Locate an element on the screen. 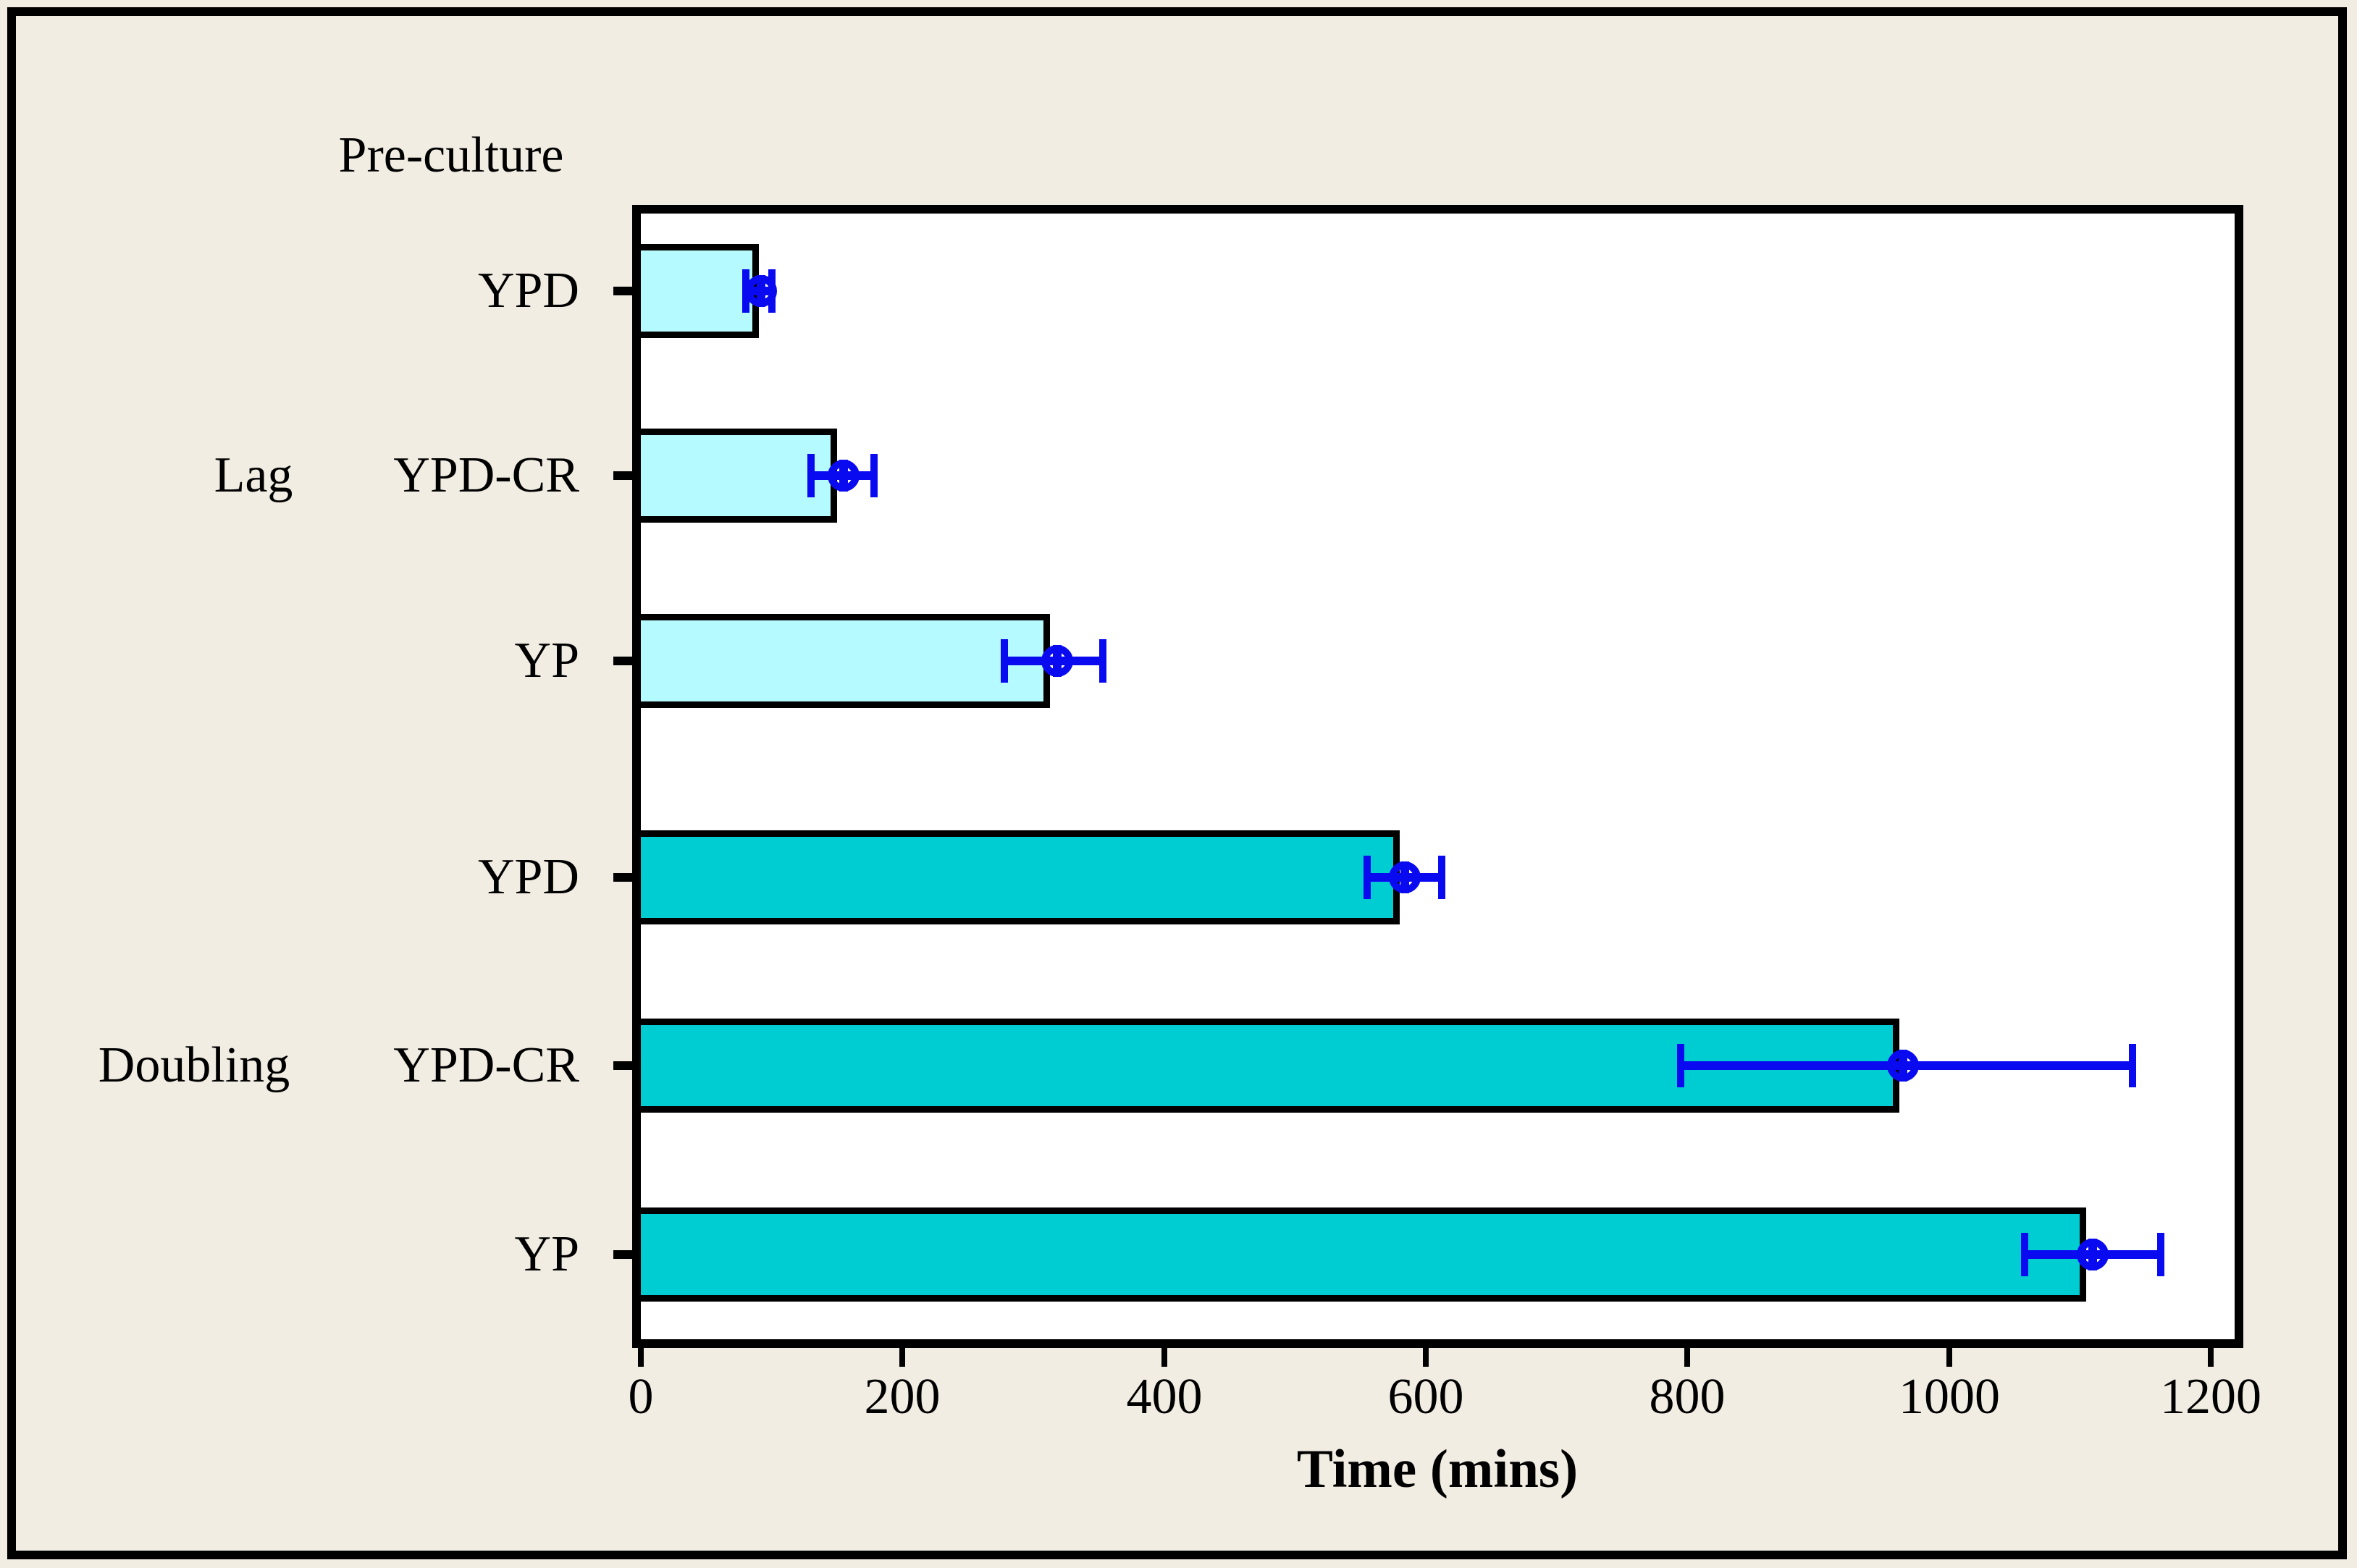 The image size is (2357, 1568). x-axis-title: Time (mins) is located at coordinates (1437, 1469).